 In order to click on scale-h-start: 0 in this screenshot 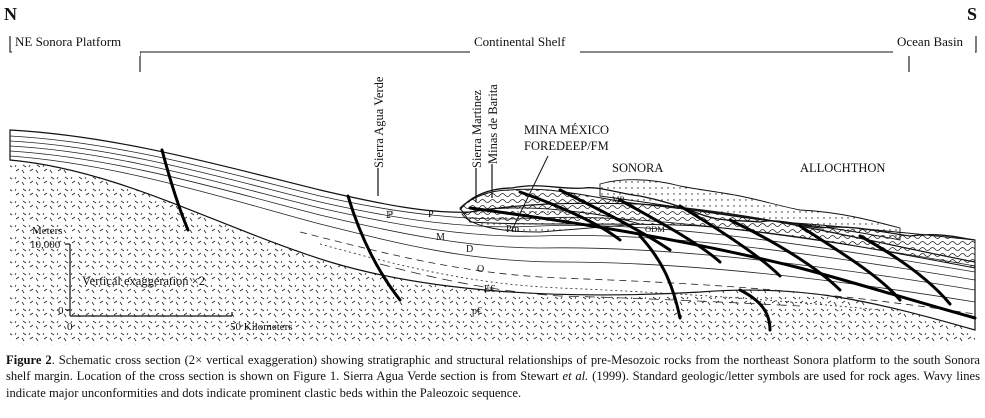, I will do `click(70, 327)`.